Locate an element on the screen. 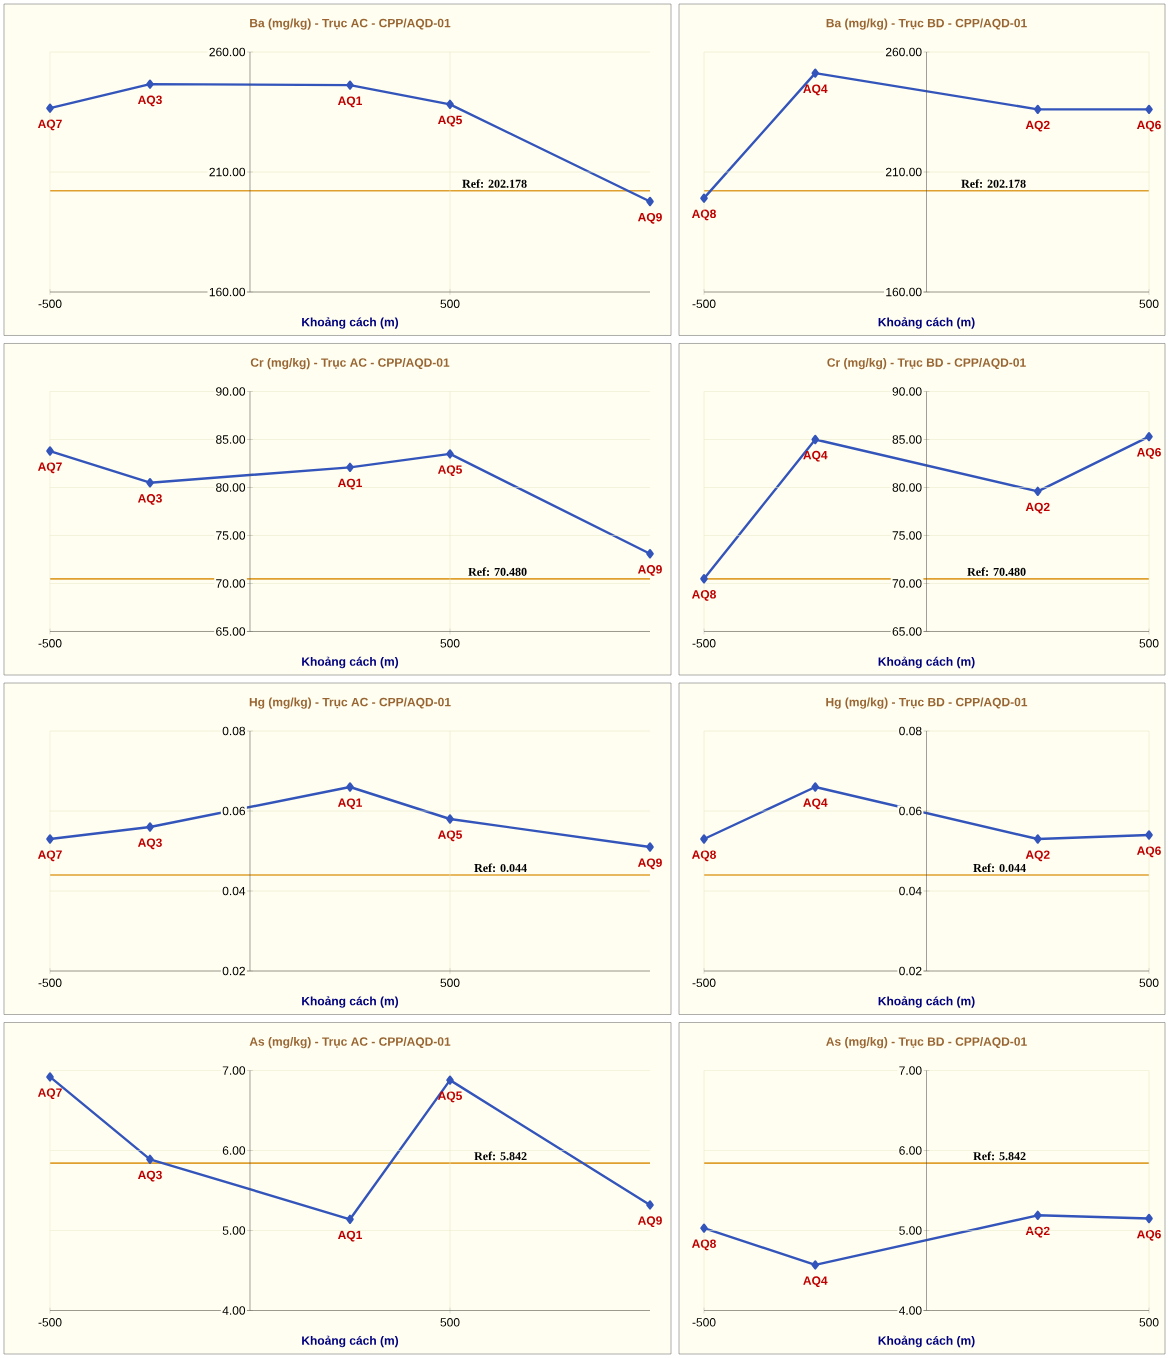 The image size is (1169, 1358). chart-title: As (mg/kg) - Trục BD - CPP/AQD-01 is located at coordinates (926, 1042).